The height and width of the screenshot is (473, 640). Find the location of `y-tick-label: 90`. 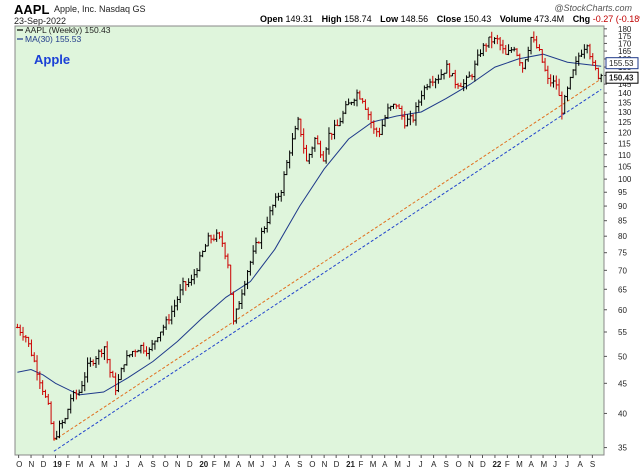

y-tick-label: 90 is located at coordinates (622, 206).